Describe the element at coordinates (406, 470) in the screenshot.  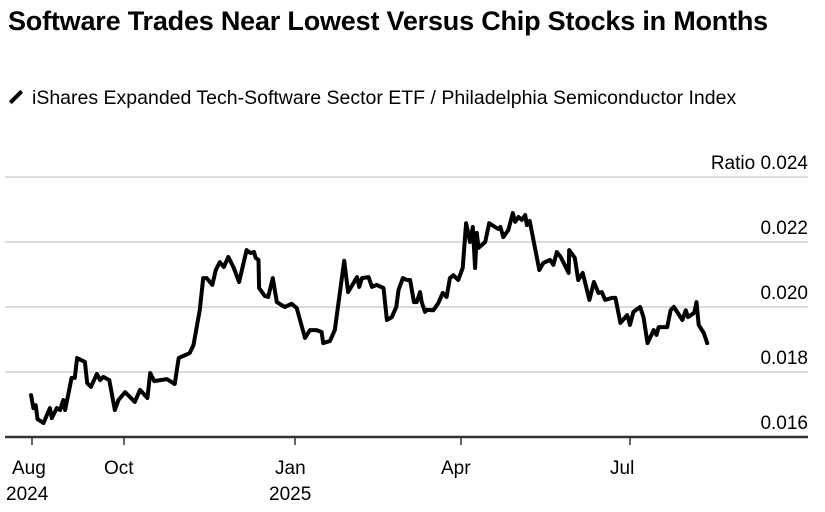
I see `x-axis-ticks: Aug 2024 Oct Jan 2025 Apr Jul` at that location.